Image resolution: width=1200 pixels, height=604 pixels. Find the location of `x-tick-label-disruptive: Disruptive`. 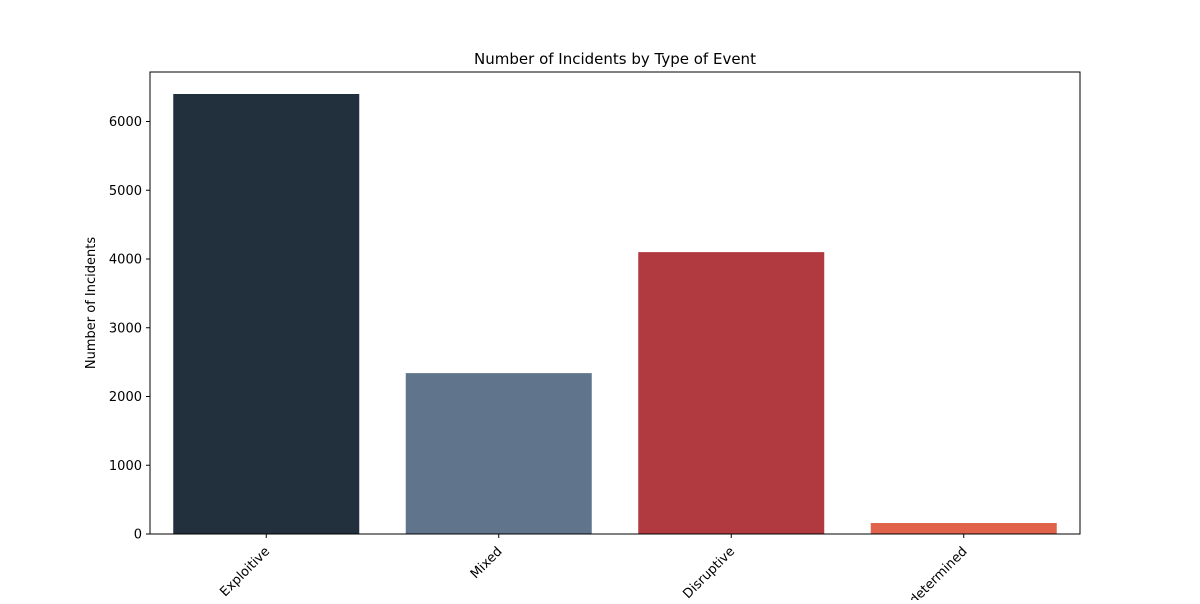

x-tick-label-disruptive: Disruptive is located at coordinates (709, 572).